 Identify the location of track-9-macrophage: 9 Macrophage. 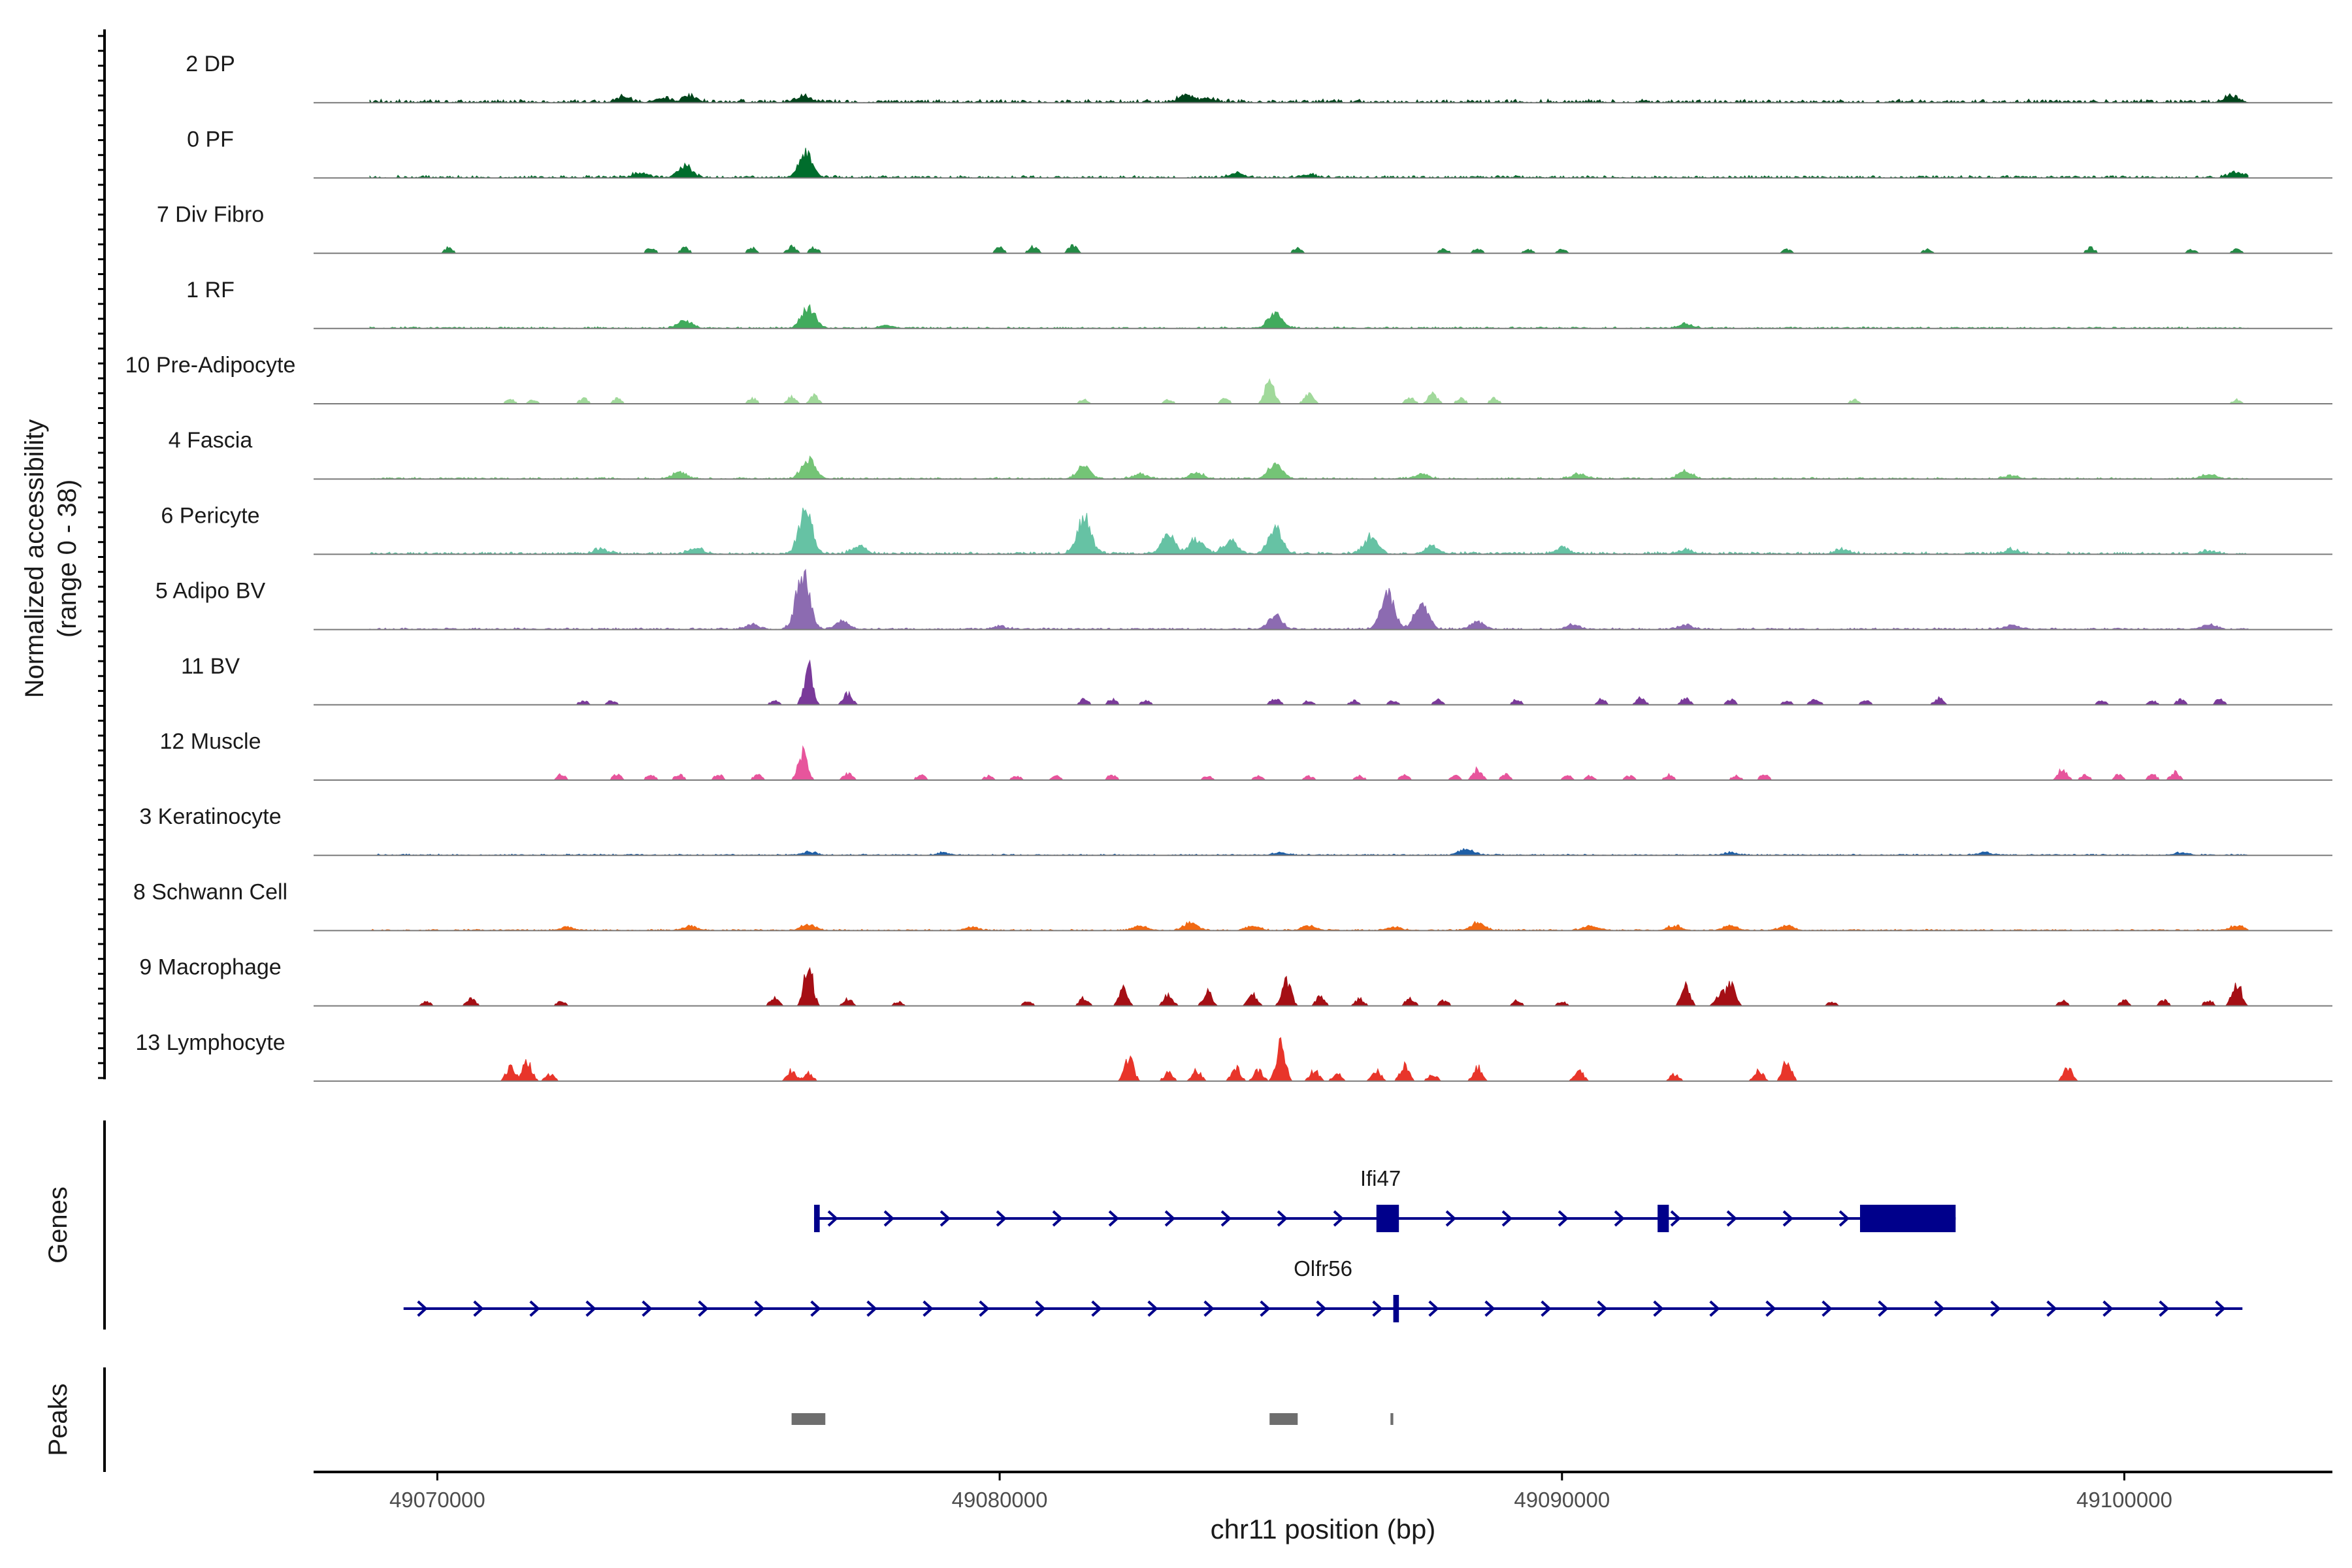
(1235, 981).